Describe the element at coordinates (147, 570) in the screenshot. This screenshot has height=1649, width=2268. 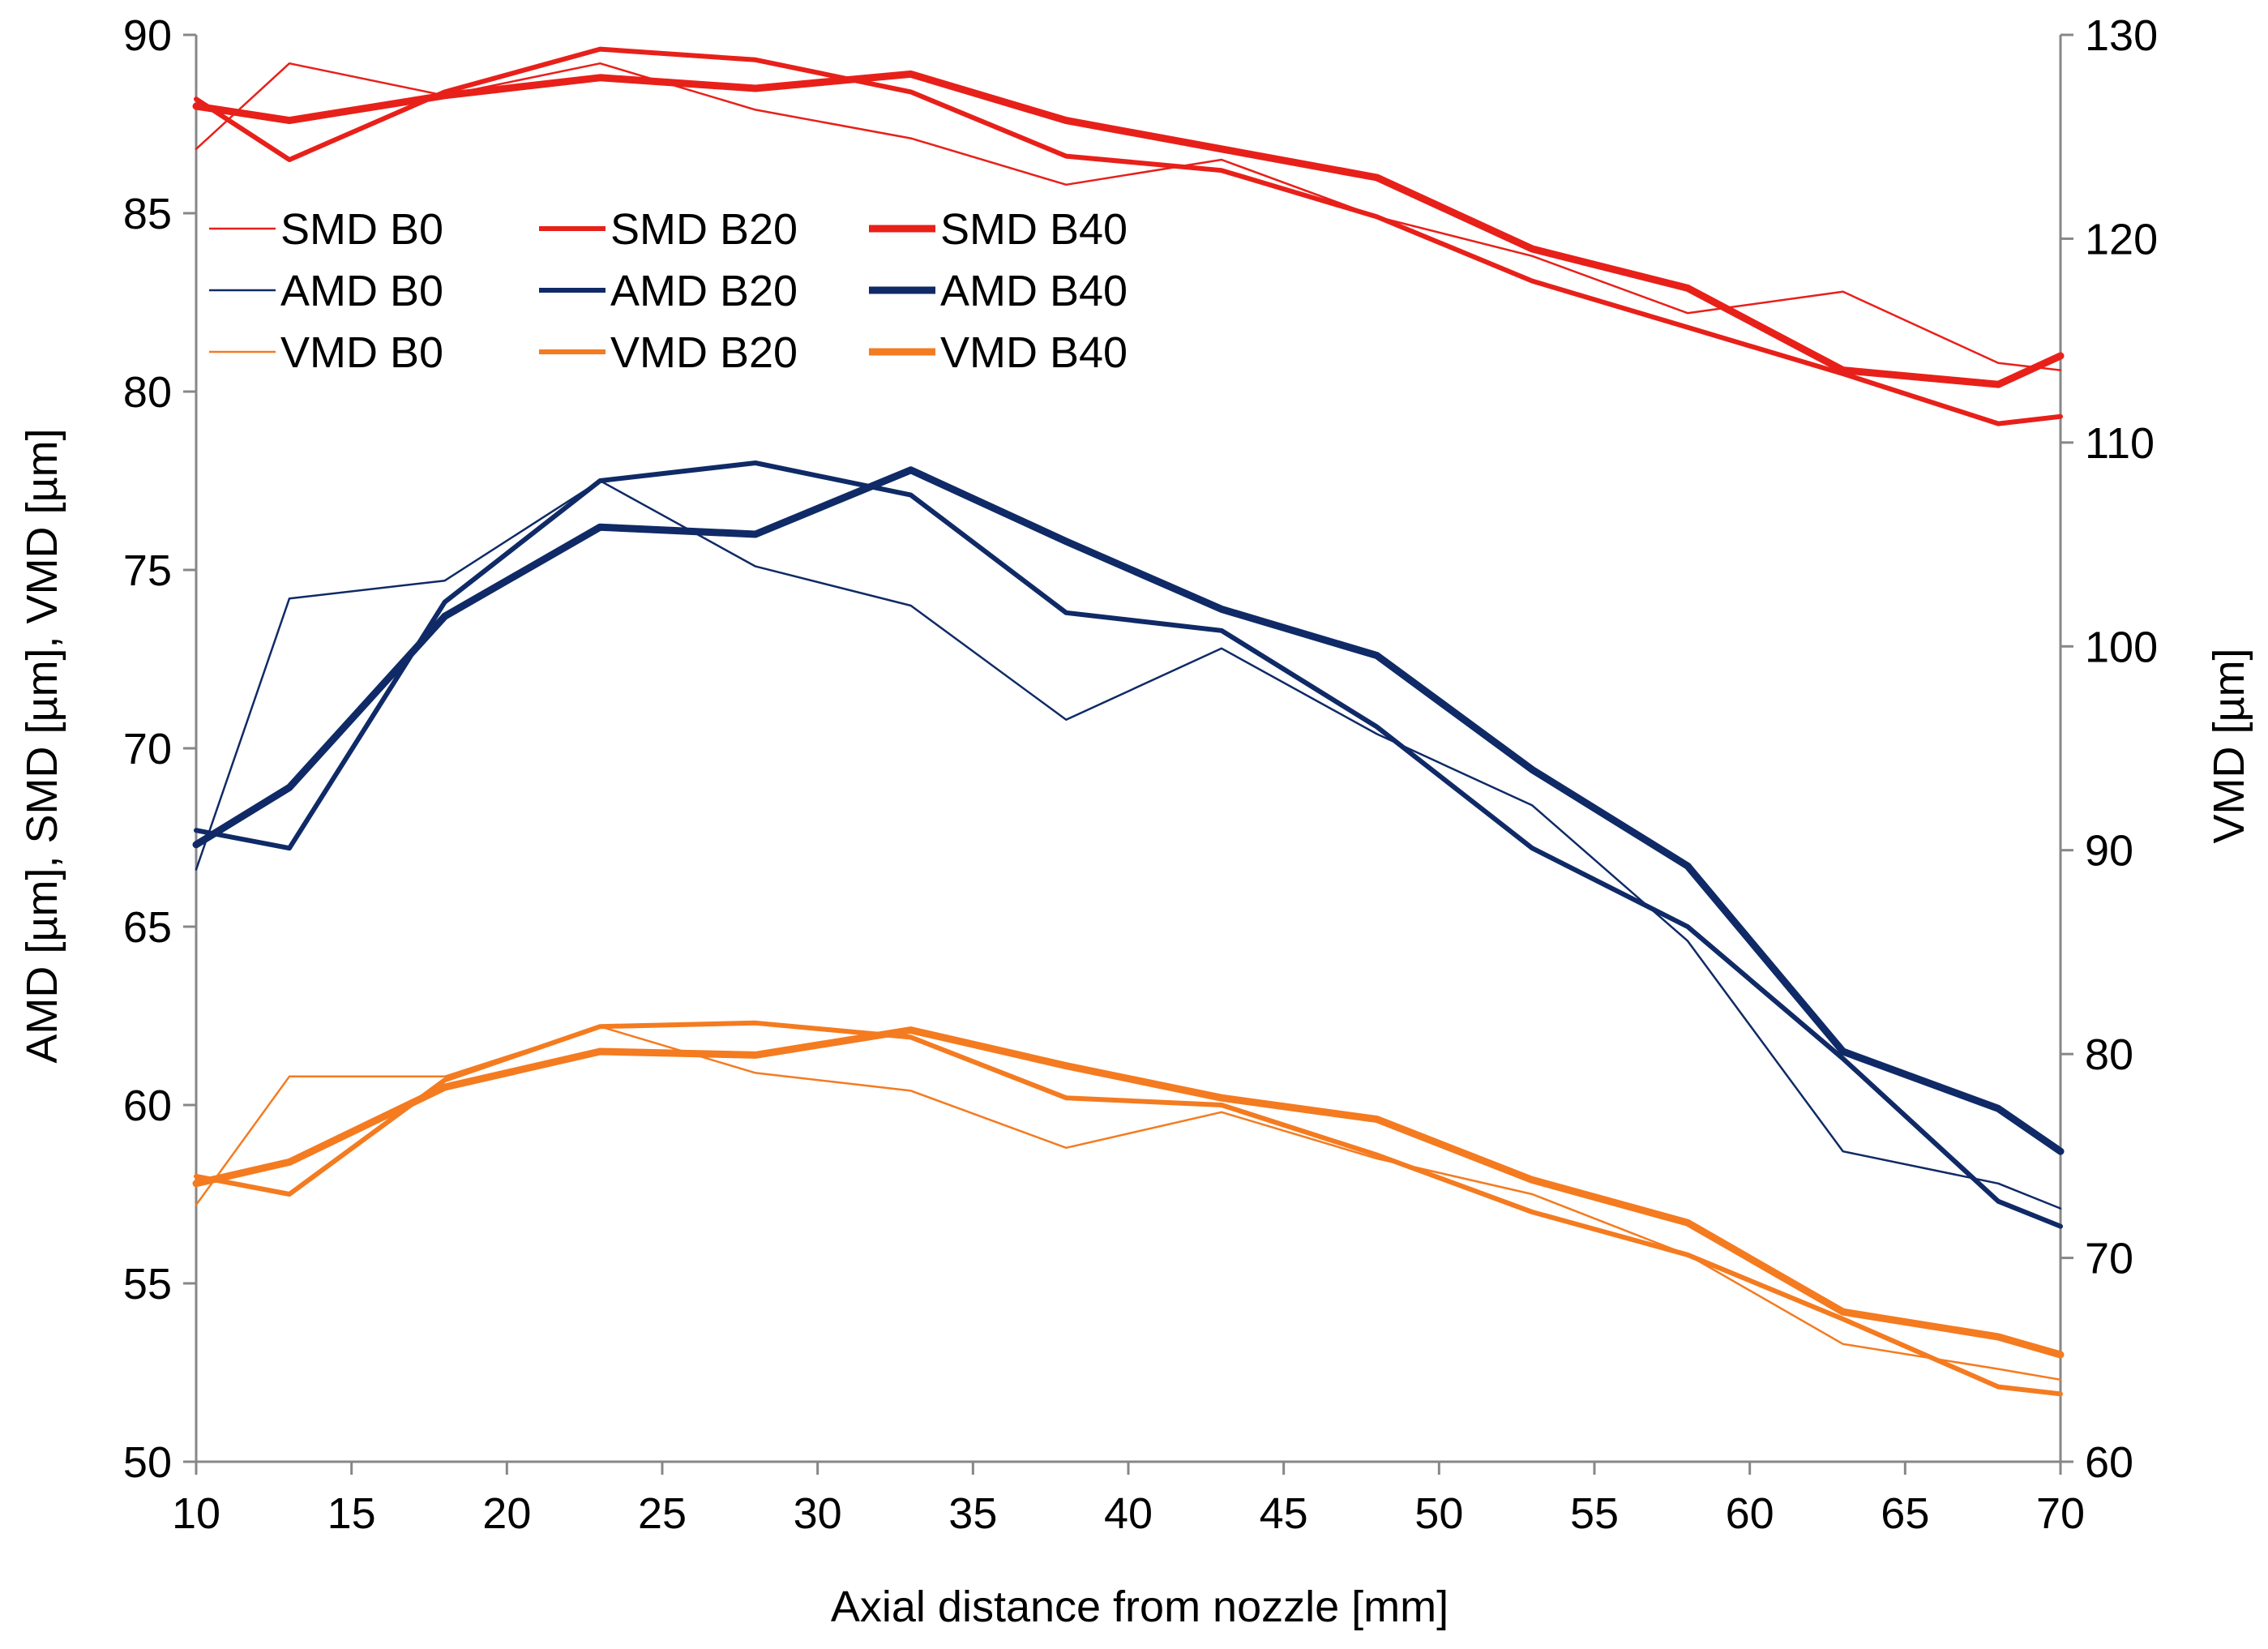
I see `y-tick-label: 75` at that location.